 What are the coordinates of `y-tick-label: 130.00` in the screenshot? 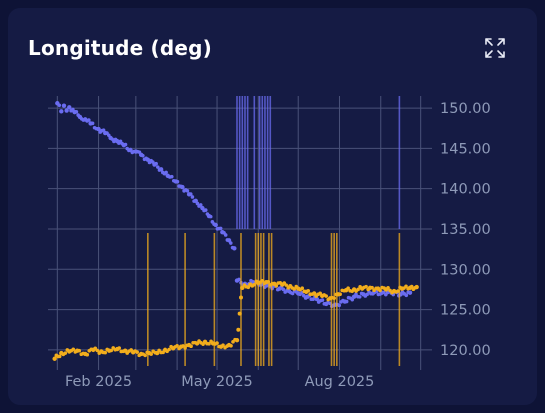 It's located at (465, 270).